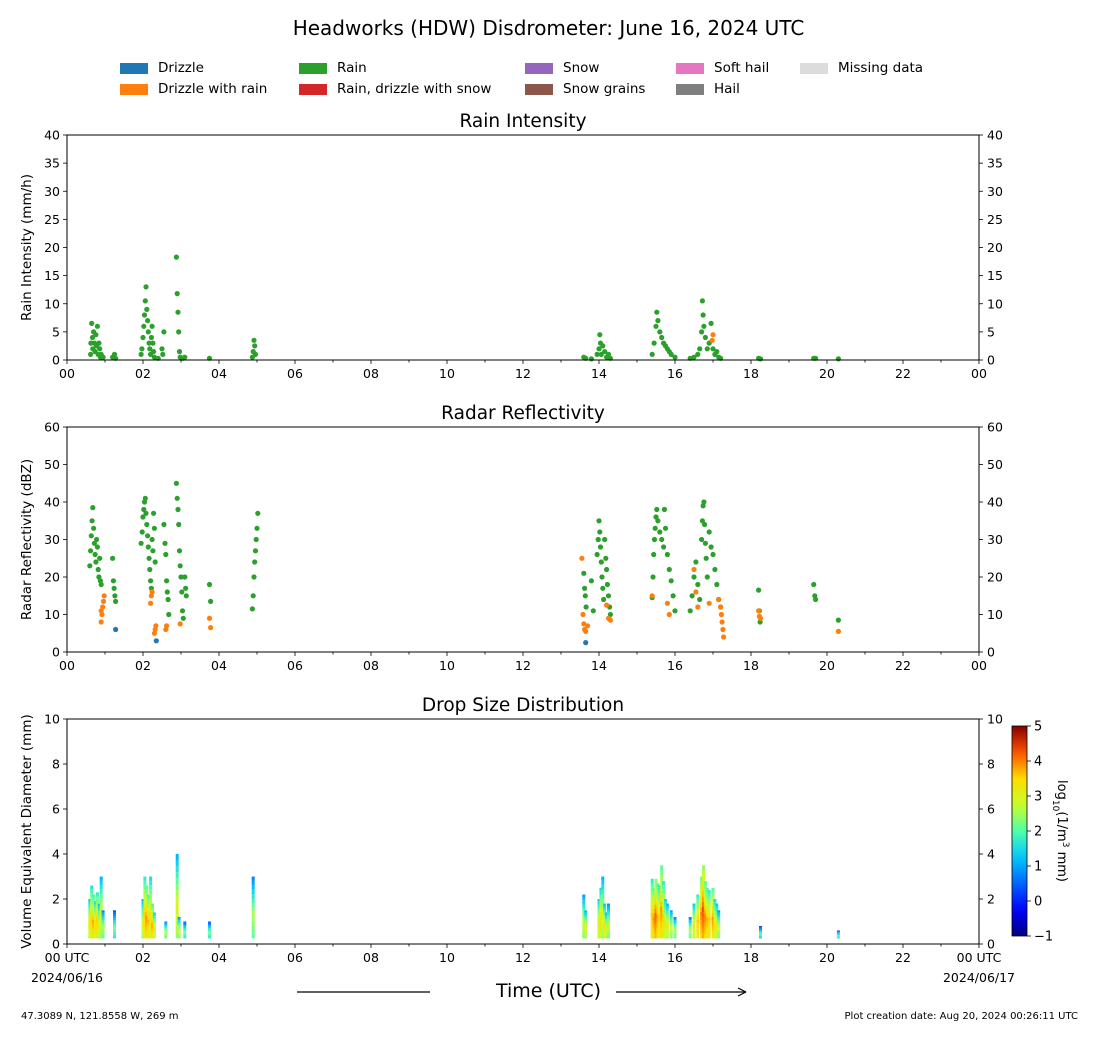 The height and width of the screenshot is (1042, 1097). Describe the element at coordinates (56, 944) in the screenshot. I see `y-tick-label: 0` at that location.